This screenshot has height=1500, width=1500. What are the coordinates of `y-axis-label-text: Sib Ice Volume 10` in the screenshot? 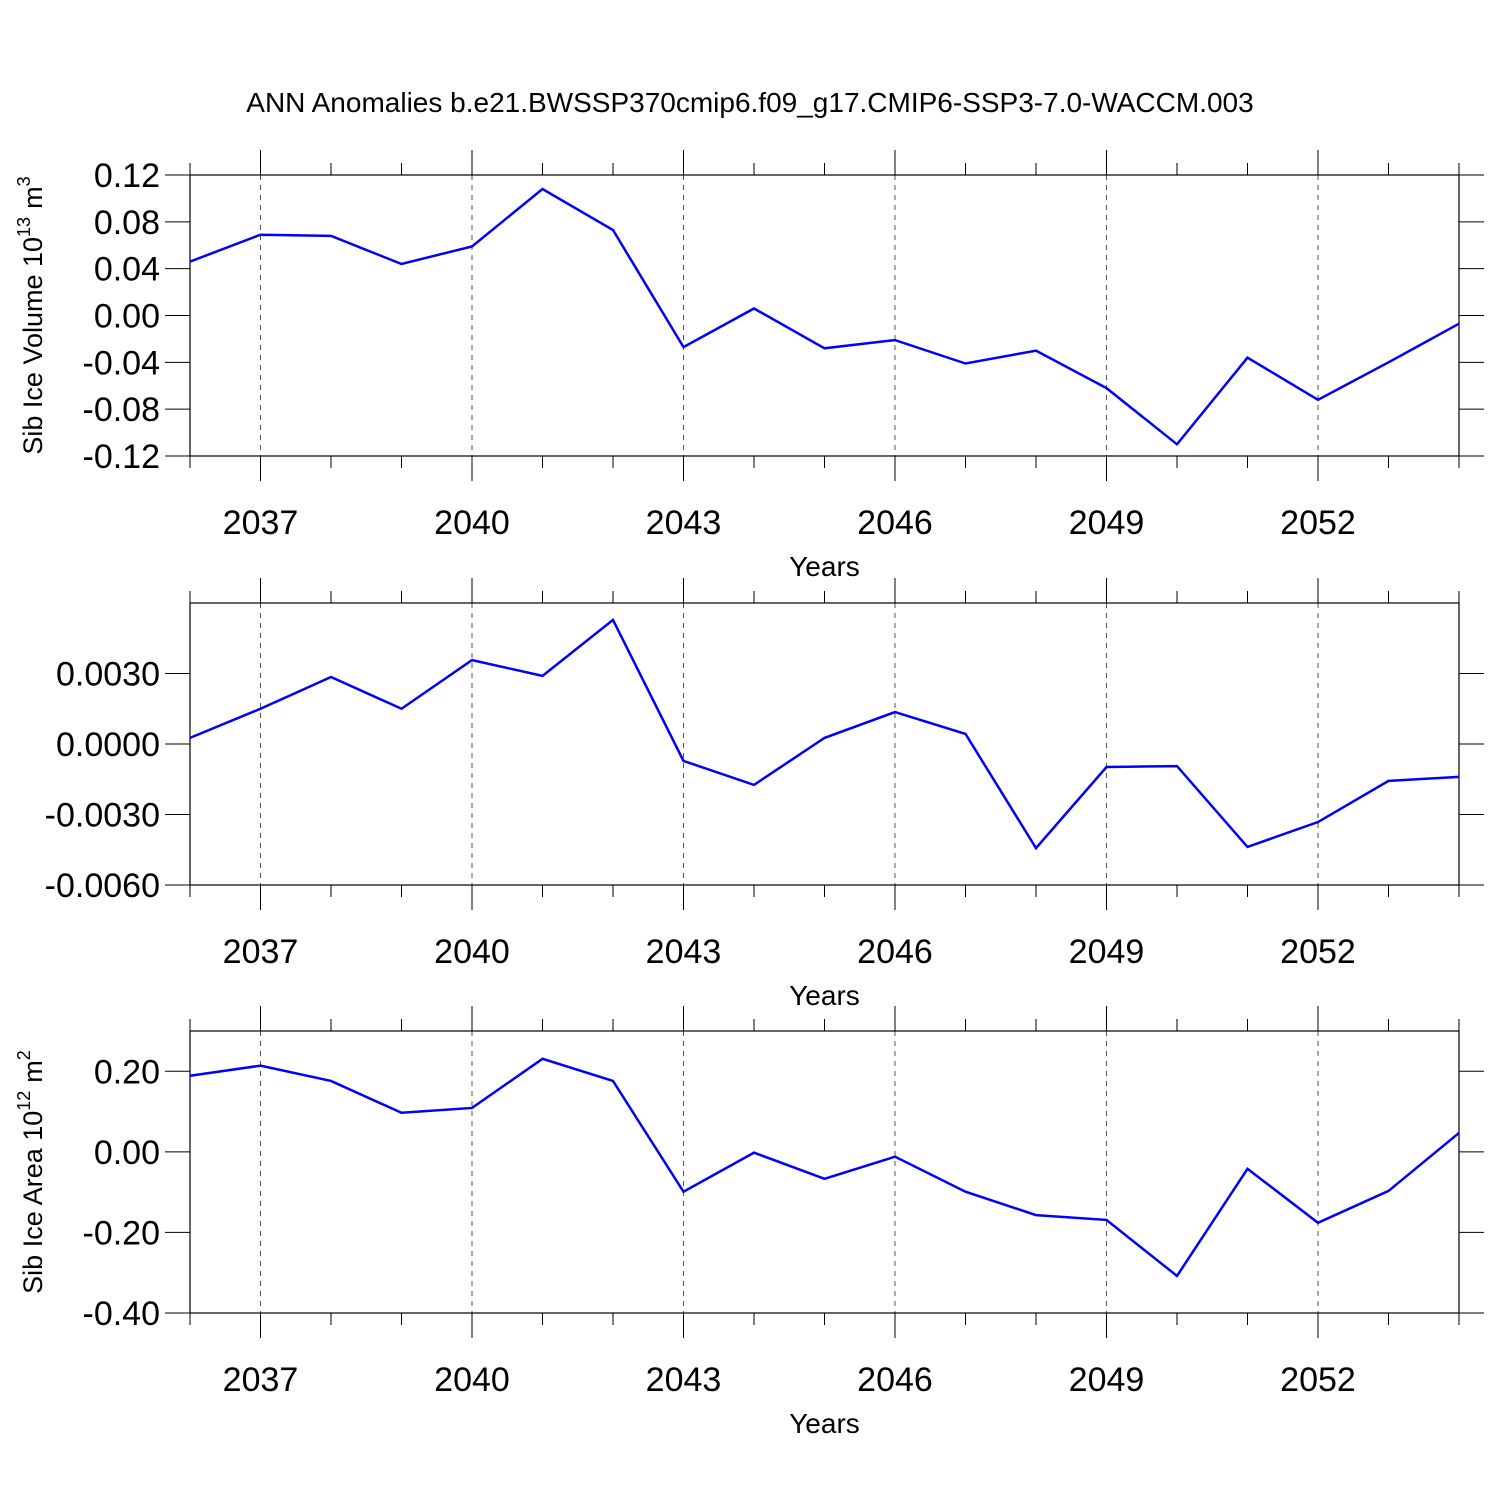 It's located at (33, 346).